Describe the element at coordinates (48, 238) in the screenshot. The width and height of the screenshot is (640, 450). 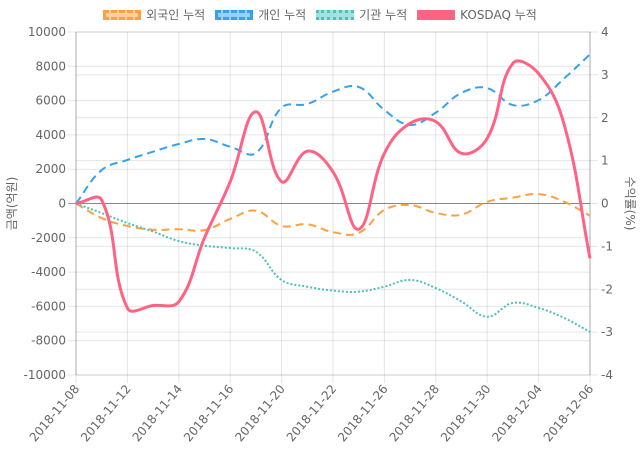
I see `y-tick-label-left: -2000` at that location.